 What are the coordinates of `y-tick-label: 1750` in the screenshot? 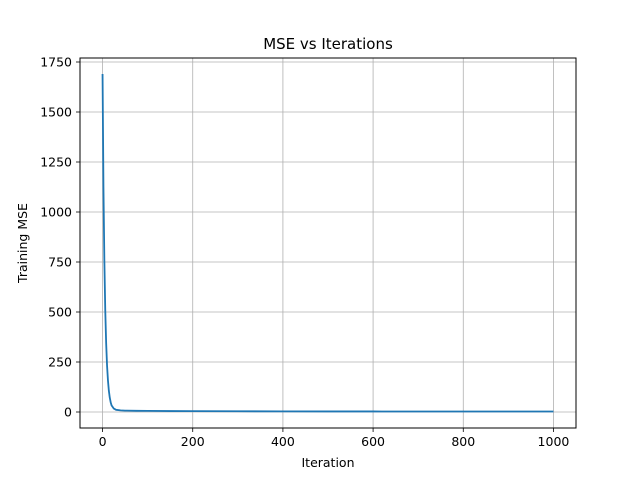 It's located at (56, 62).